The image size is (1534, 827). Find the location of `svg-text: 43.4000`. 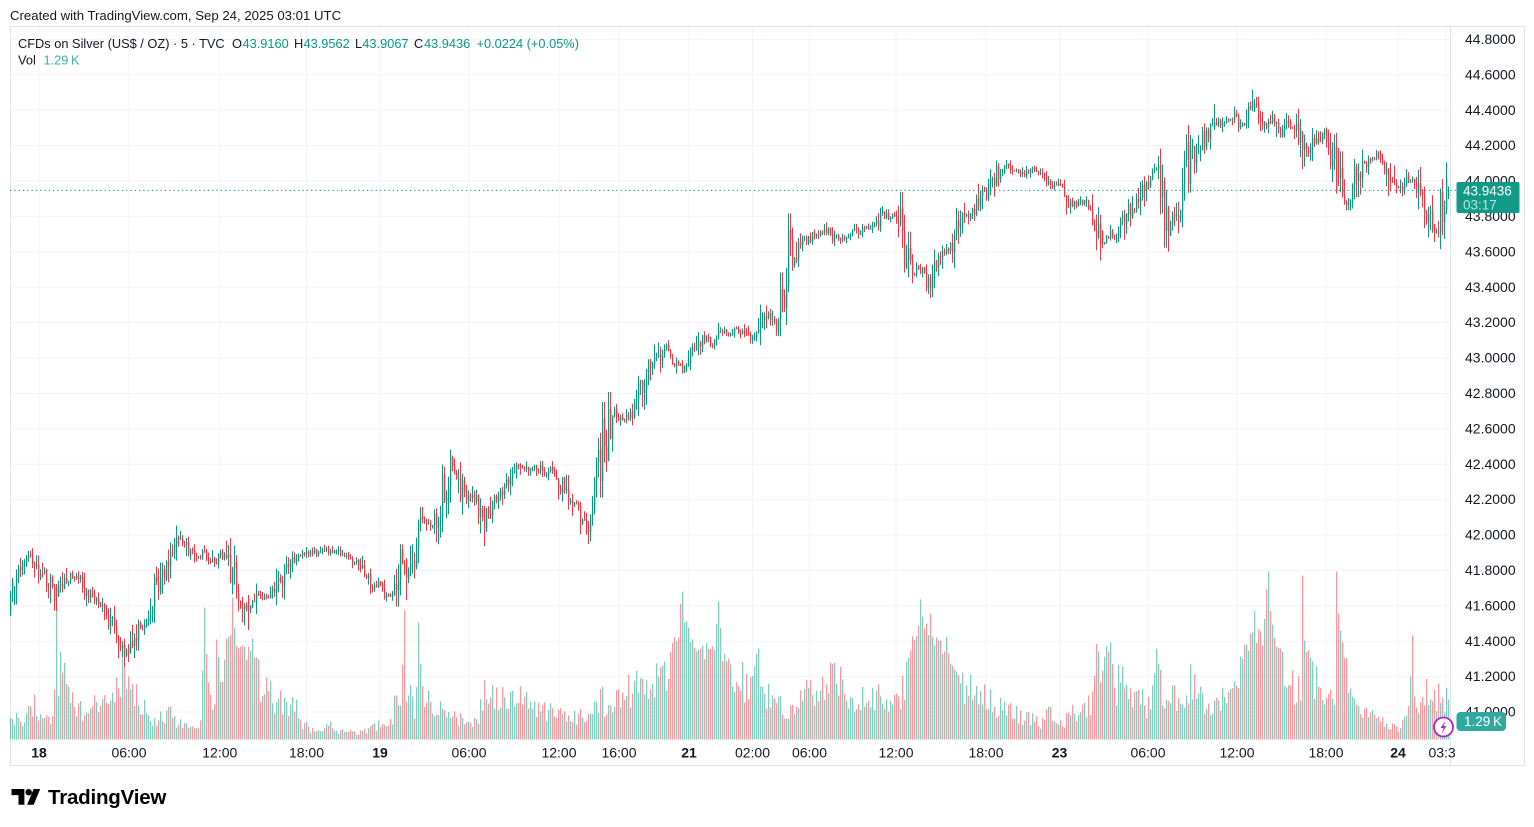

svg-text: 43.4000 is located at coordinates (1490, 287).